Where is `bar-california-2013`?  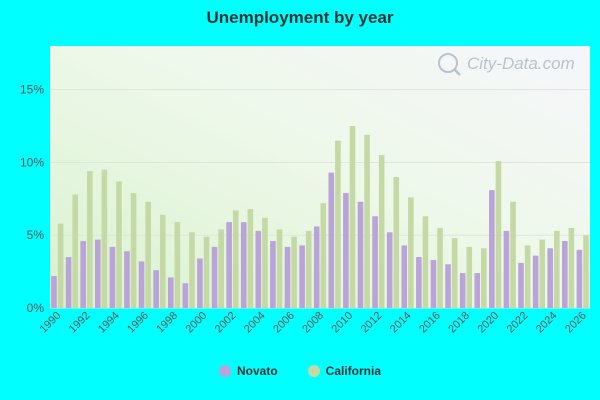
bar-california-2013 is located at coordinates (396, 242).